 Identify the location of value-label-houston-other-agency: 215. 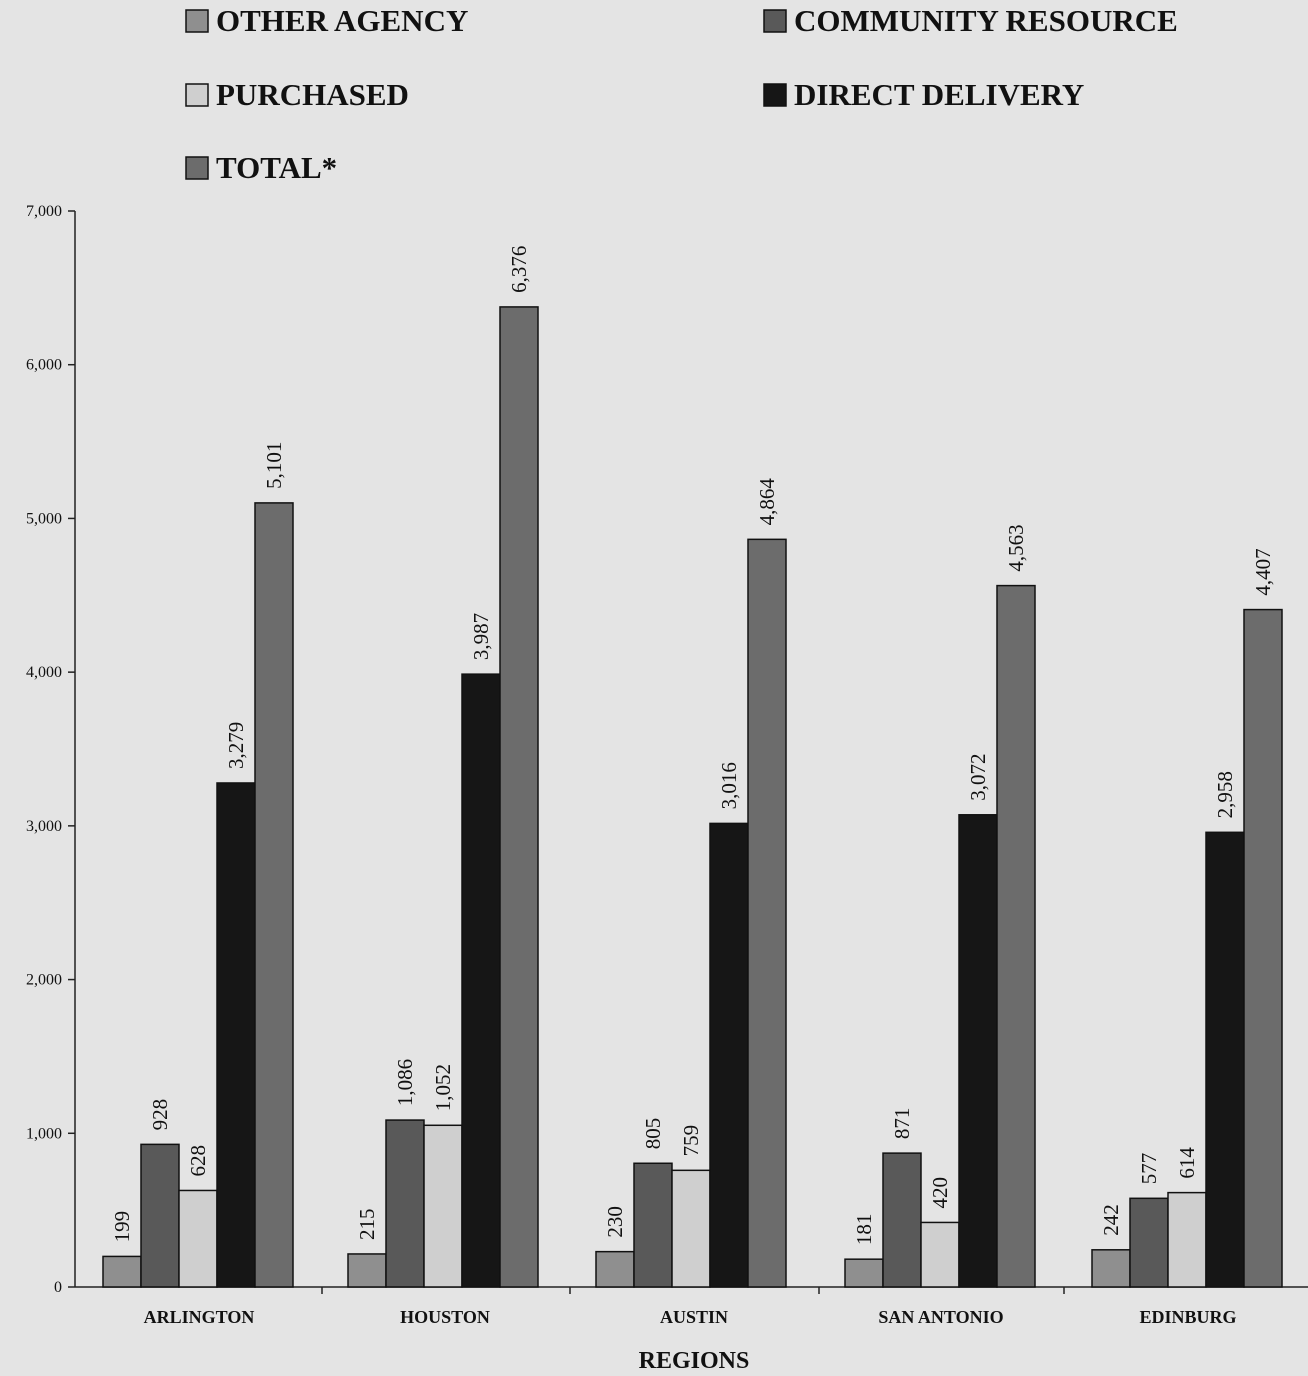
(367, 1224).